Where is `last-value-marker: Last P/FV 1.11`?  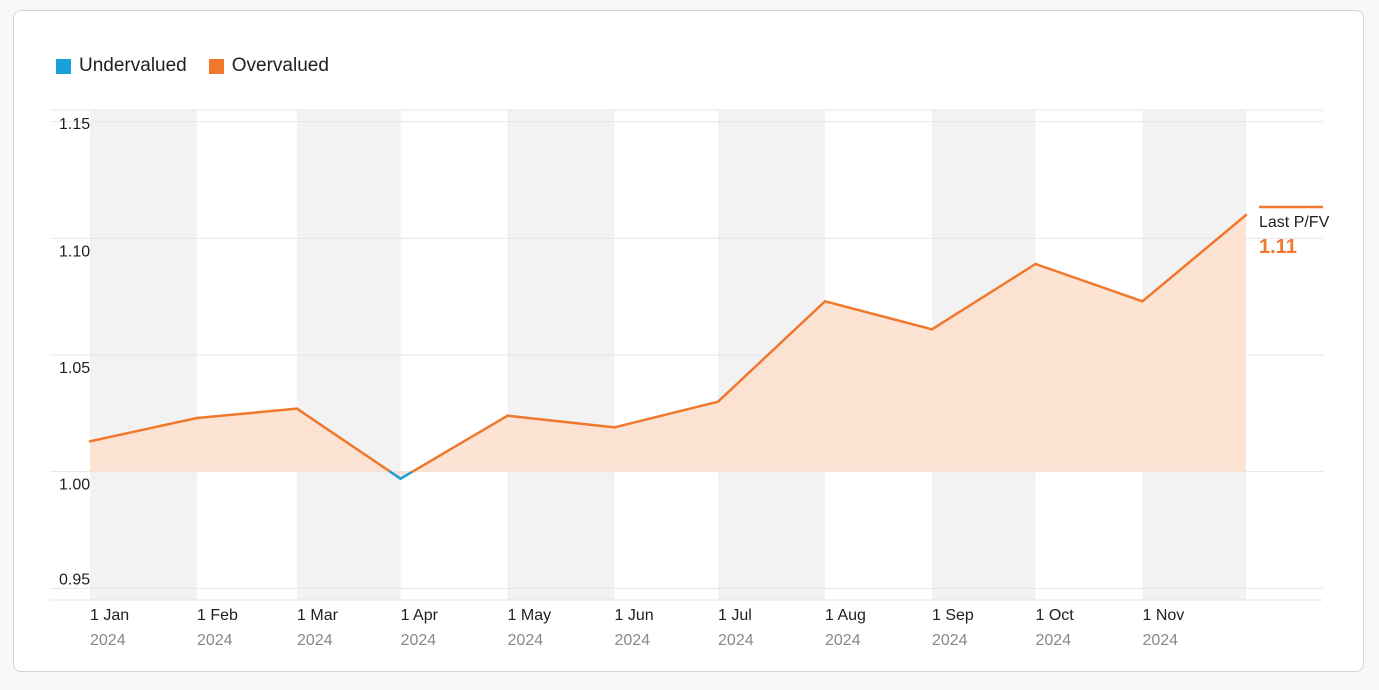
last-value-marker: Last P/FV 1.11 is located at coordinates (1294, 231).